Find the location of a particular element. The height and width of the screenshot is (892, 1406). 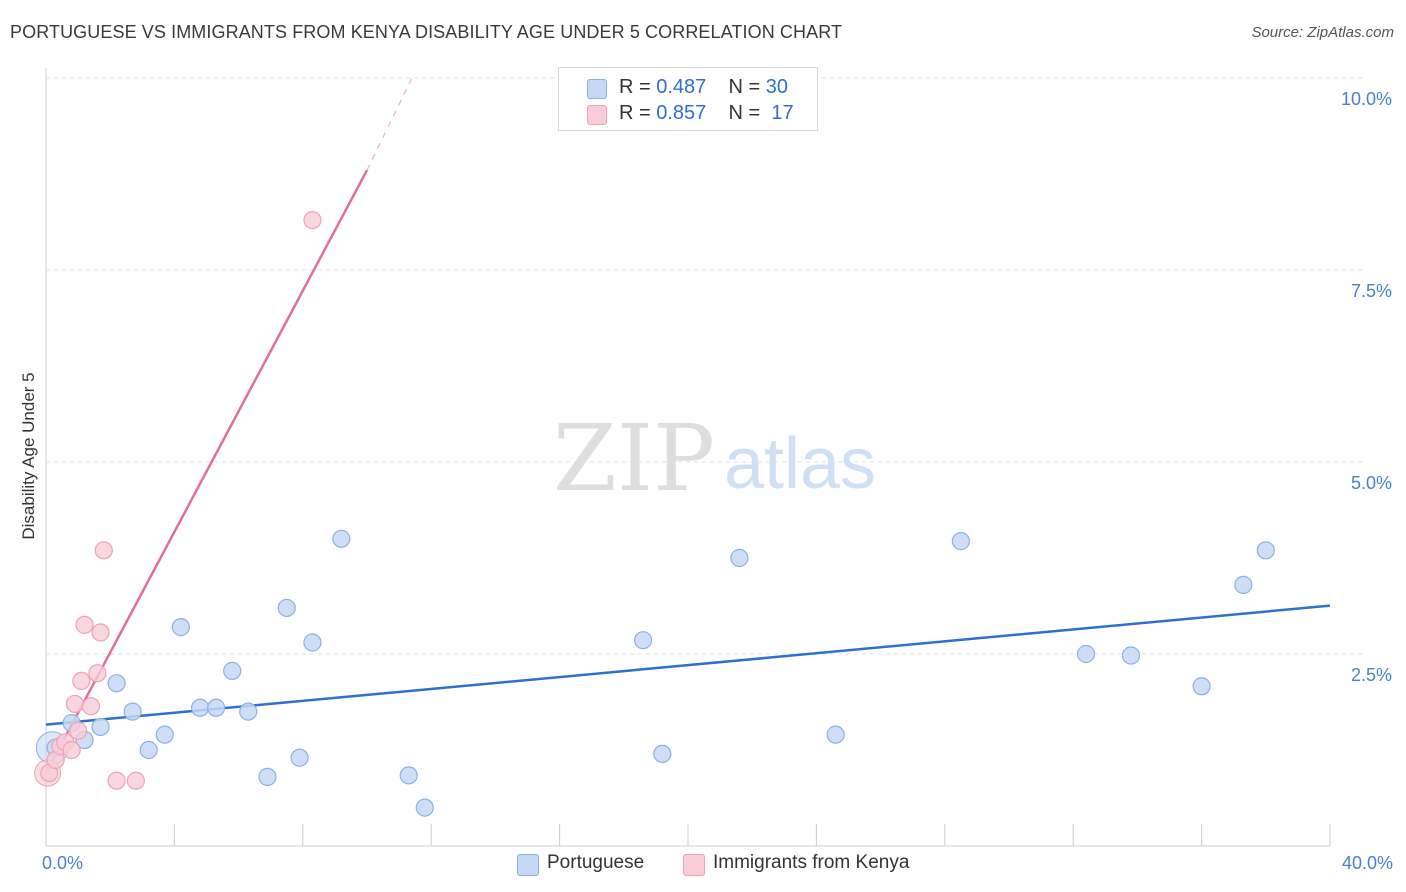

source-label: Source: ZipAtlas.com is located at coordinates (1322, 32).